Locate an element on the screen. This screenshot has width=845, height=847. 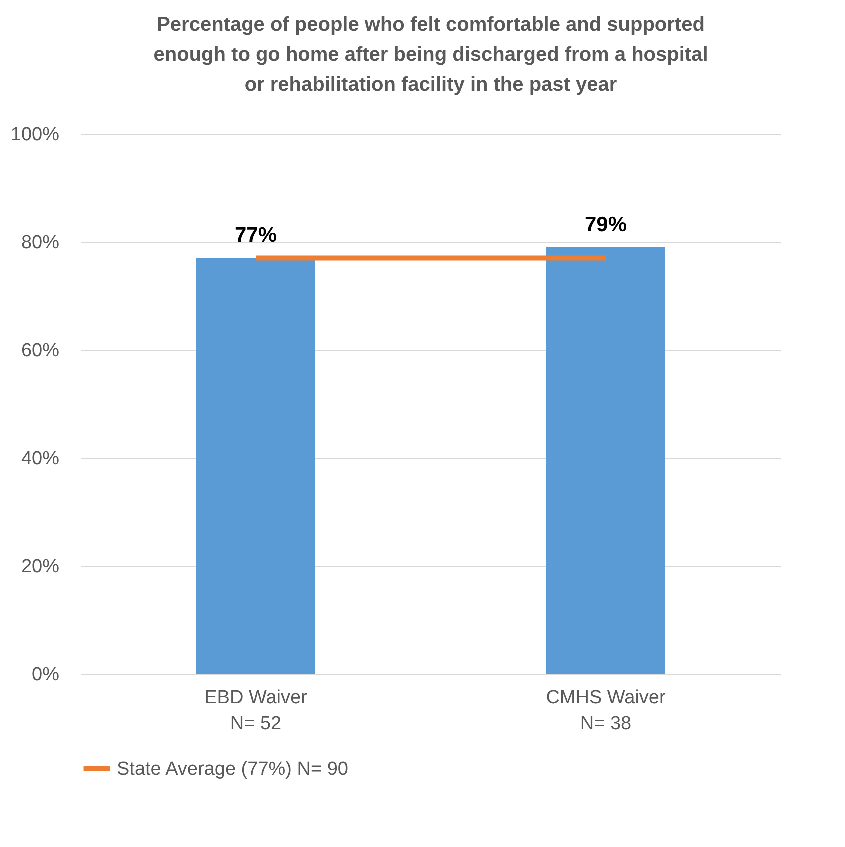
chart-title: Percentage of people who felt comfortable and supported enough to go home after being discharged from a hospital or rehabilitation facility in the past year is located at coordinates (431, 55).